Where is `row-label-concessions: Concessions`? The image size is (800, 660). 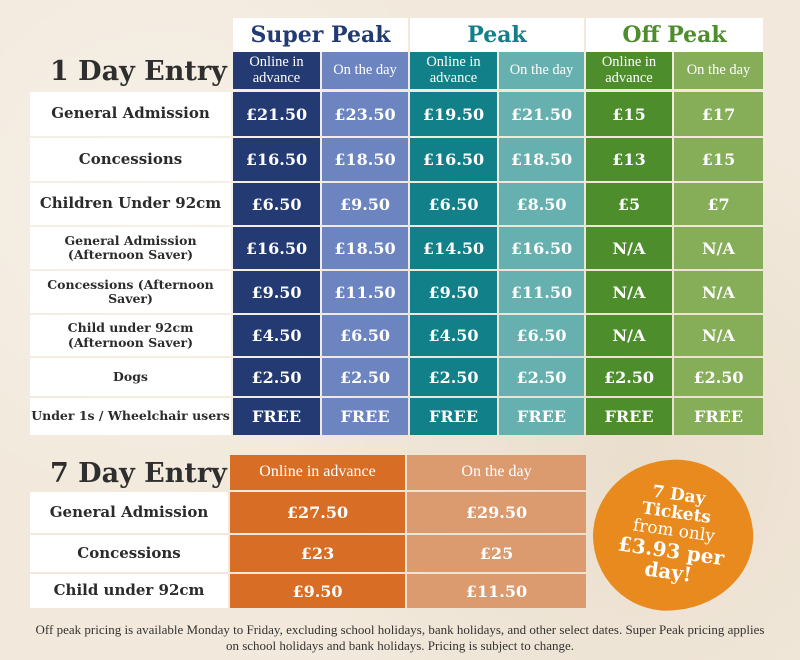
row-label-concessions: Concessions is located at coordinates (130, 159).